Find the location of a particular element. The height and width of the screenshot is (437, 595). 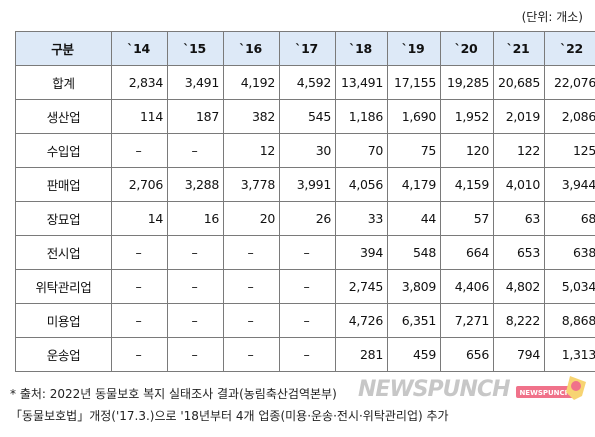

table-cell: 44 is located at coordinates (414, 218).